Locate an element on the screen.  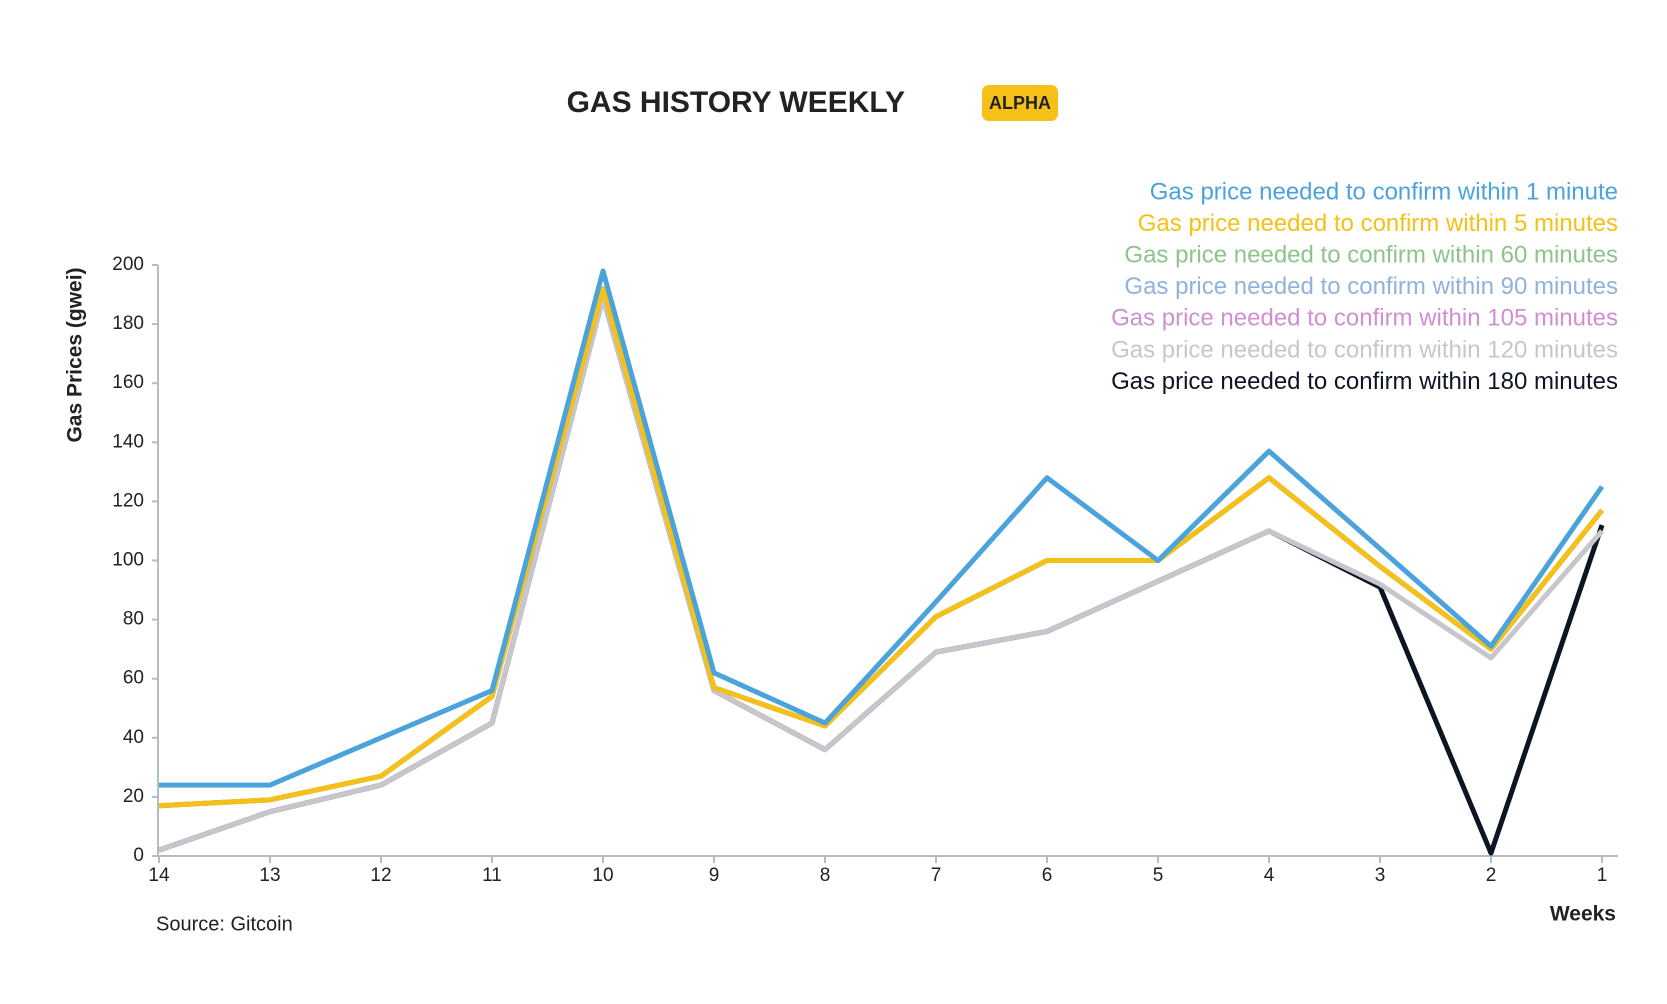
x-tick-label: 10 is located at coordinates (602, 875).